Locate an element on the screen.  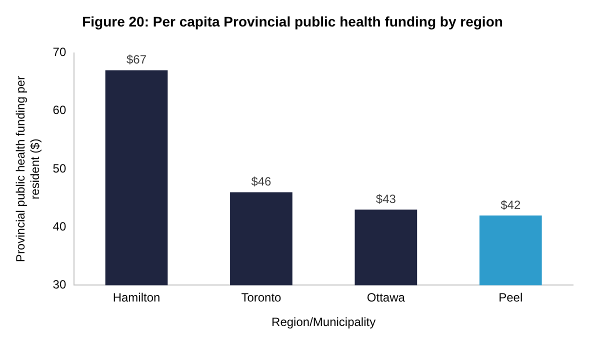
data-label: $46 is located at coordinates (261, 181).